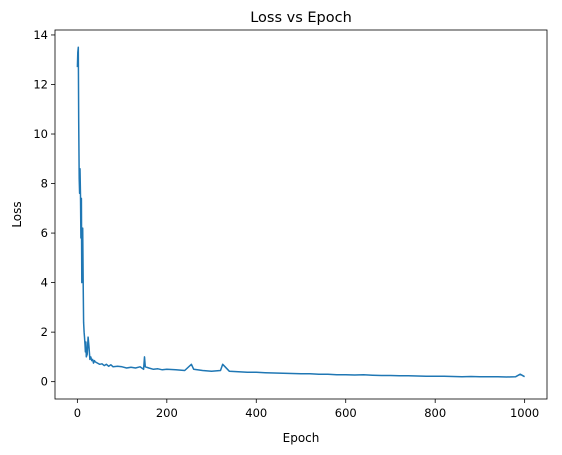 This screenshot has height=455, width=562. I want to click on x-tick-label: 0, so click(77, 413).